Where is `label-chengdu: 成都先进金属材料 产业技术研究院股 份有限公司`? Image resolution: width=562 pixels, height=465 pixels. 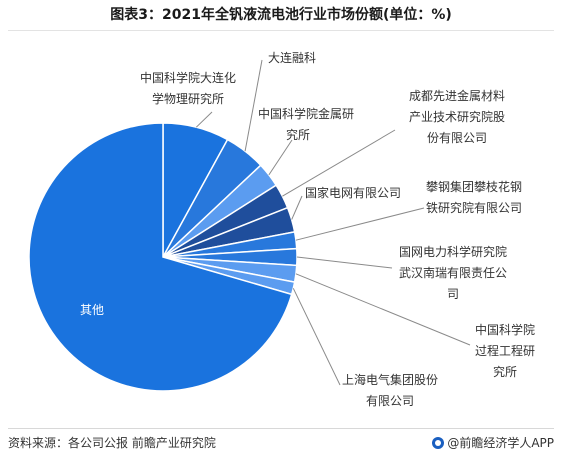 label-chengdu: 成都先进金属材料 产业技术研究院股 份有限公司 is located at coordinates (457, 117).